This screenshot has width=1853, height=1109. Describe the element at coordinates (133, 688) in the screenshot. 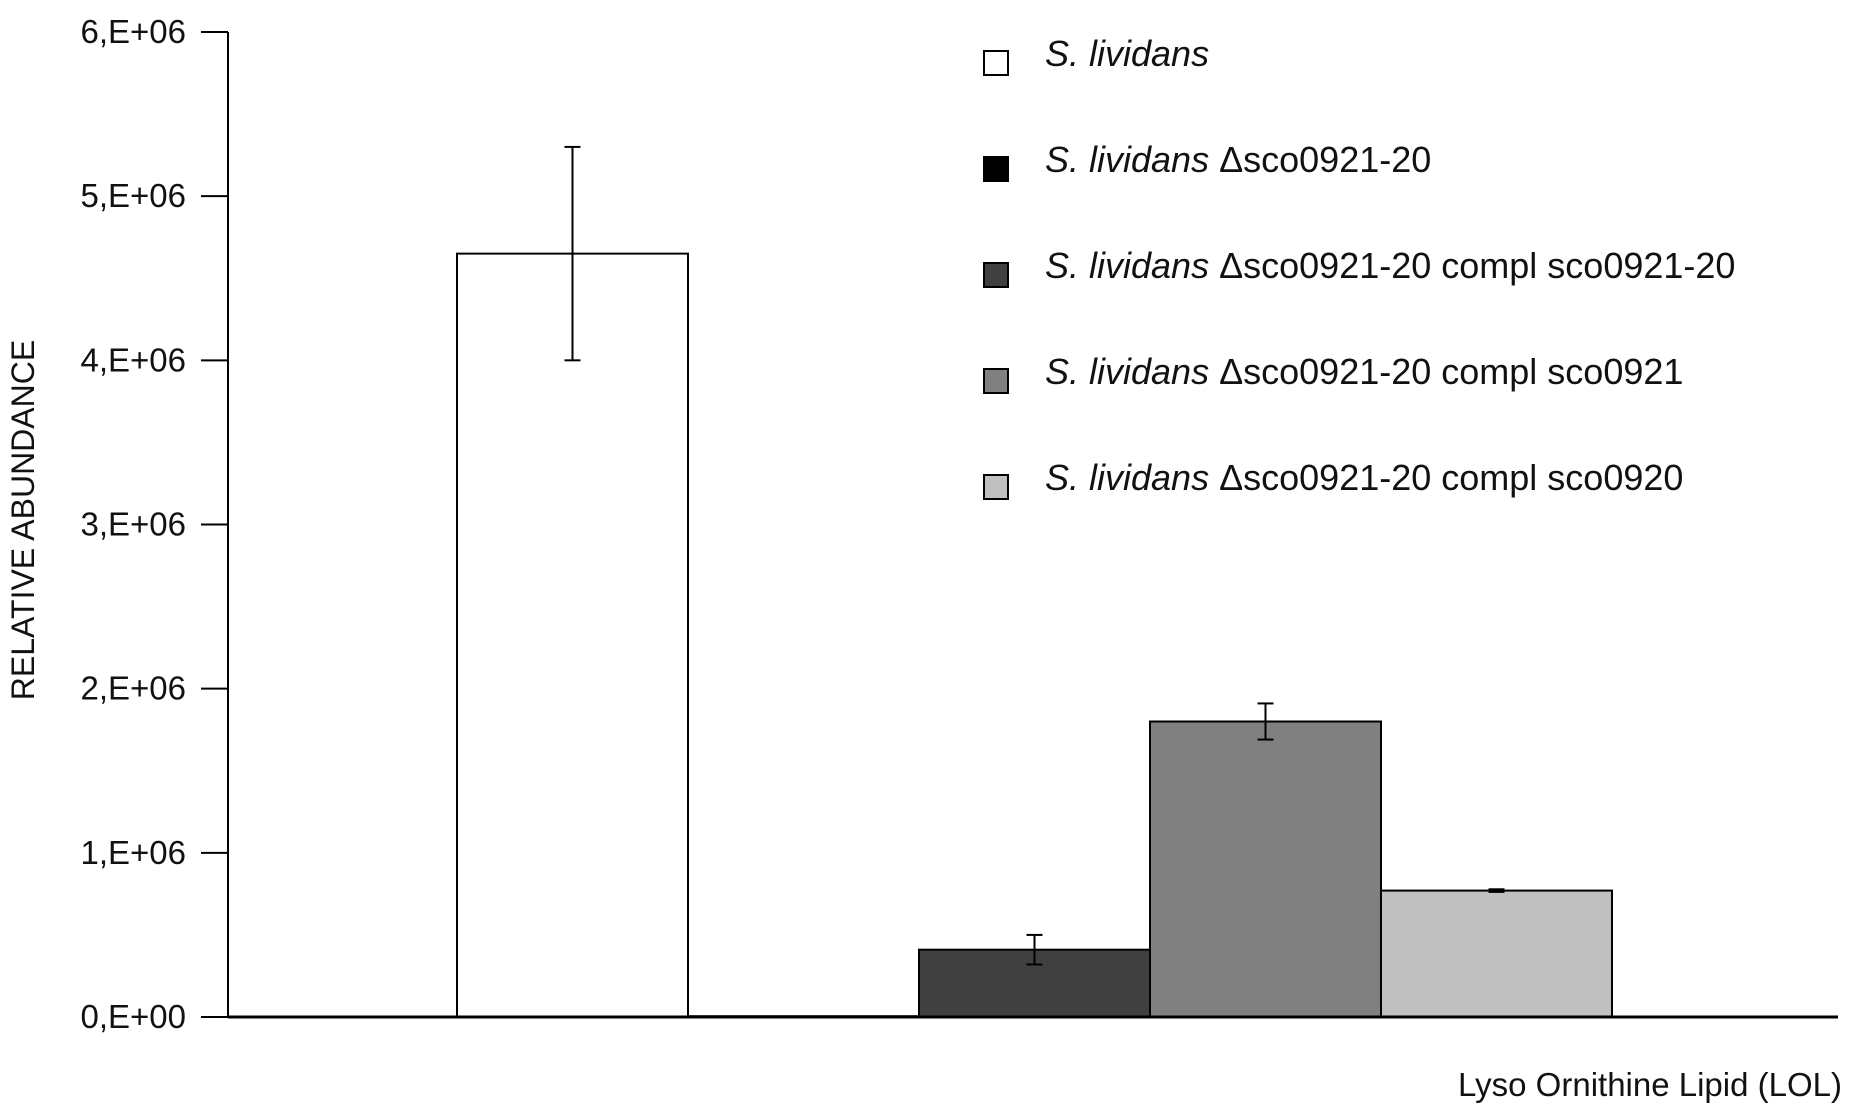

I see `y-tick-label: 2,E+06` at that location.